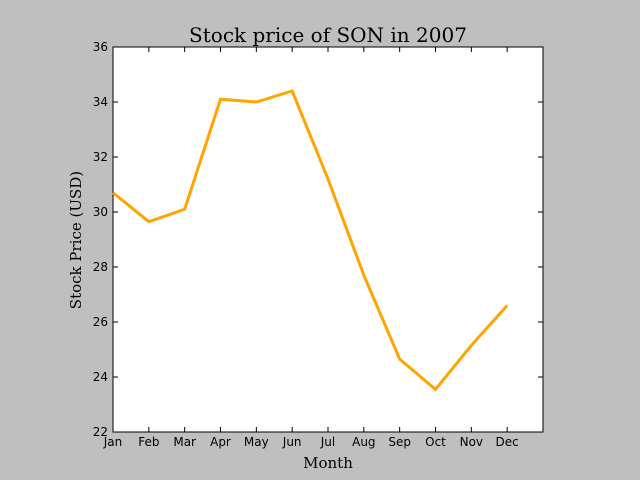 The image size is (640, 480). What do you see at coordinates (100, 47) in the screenshot?
I see `y-tick-label: 36` at bounding box center [100, 47].